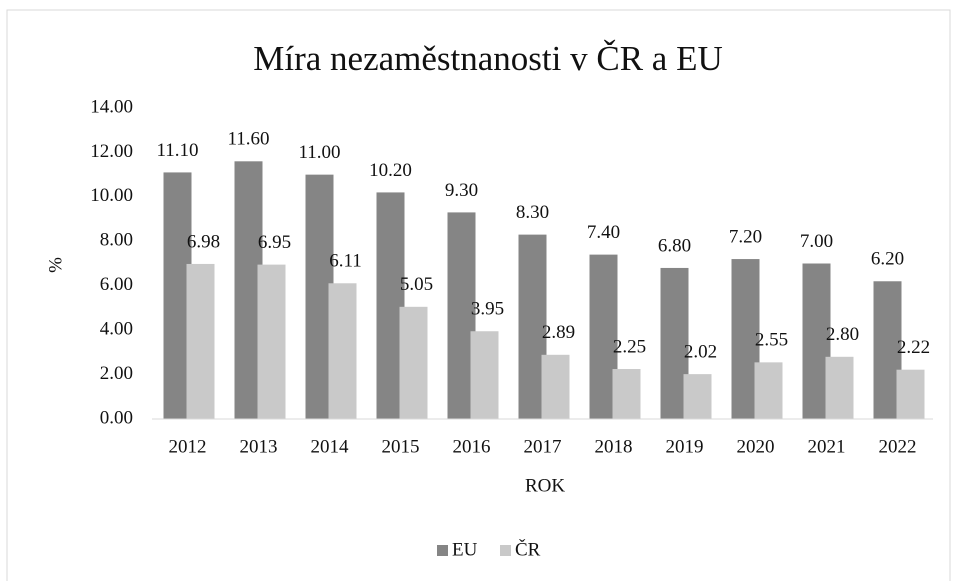 The image size is (957, 581). What do you see at coordinates (603, 232) in the screenshot?
I see `data-label: 7.40` at bounding box center [603, 232].